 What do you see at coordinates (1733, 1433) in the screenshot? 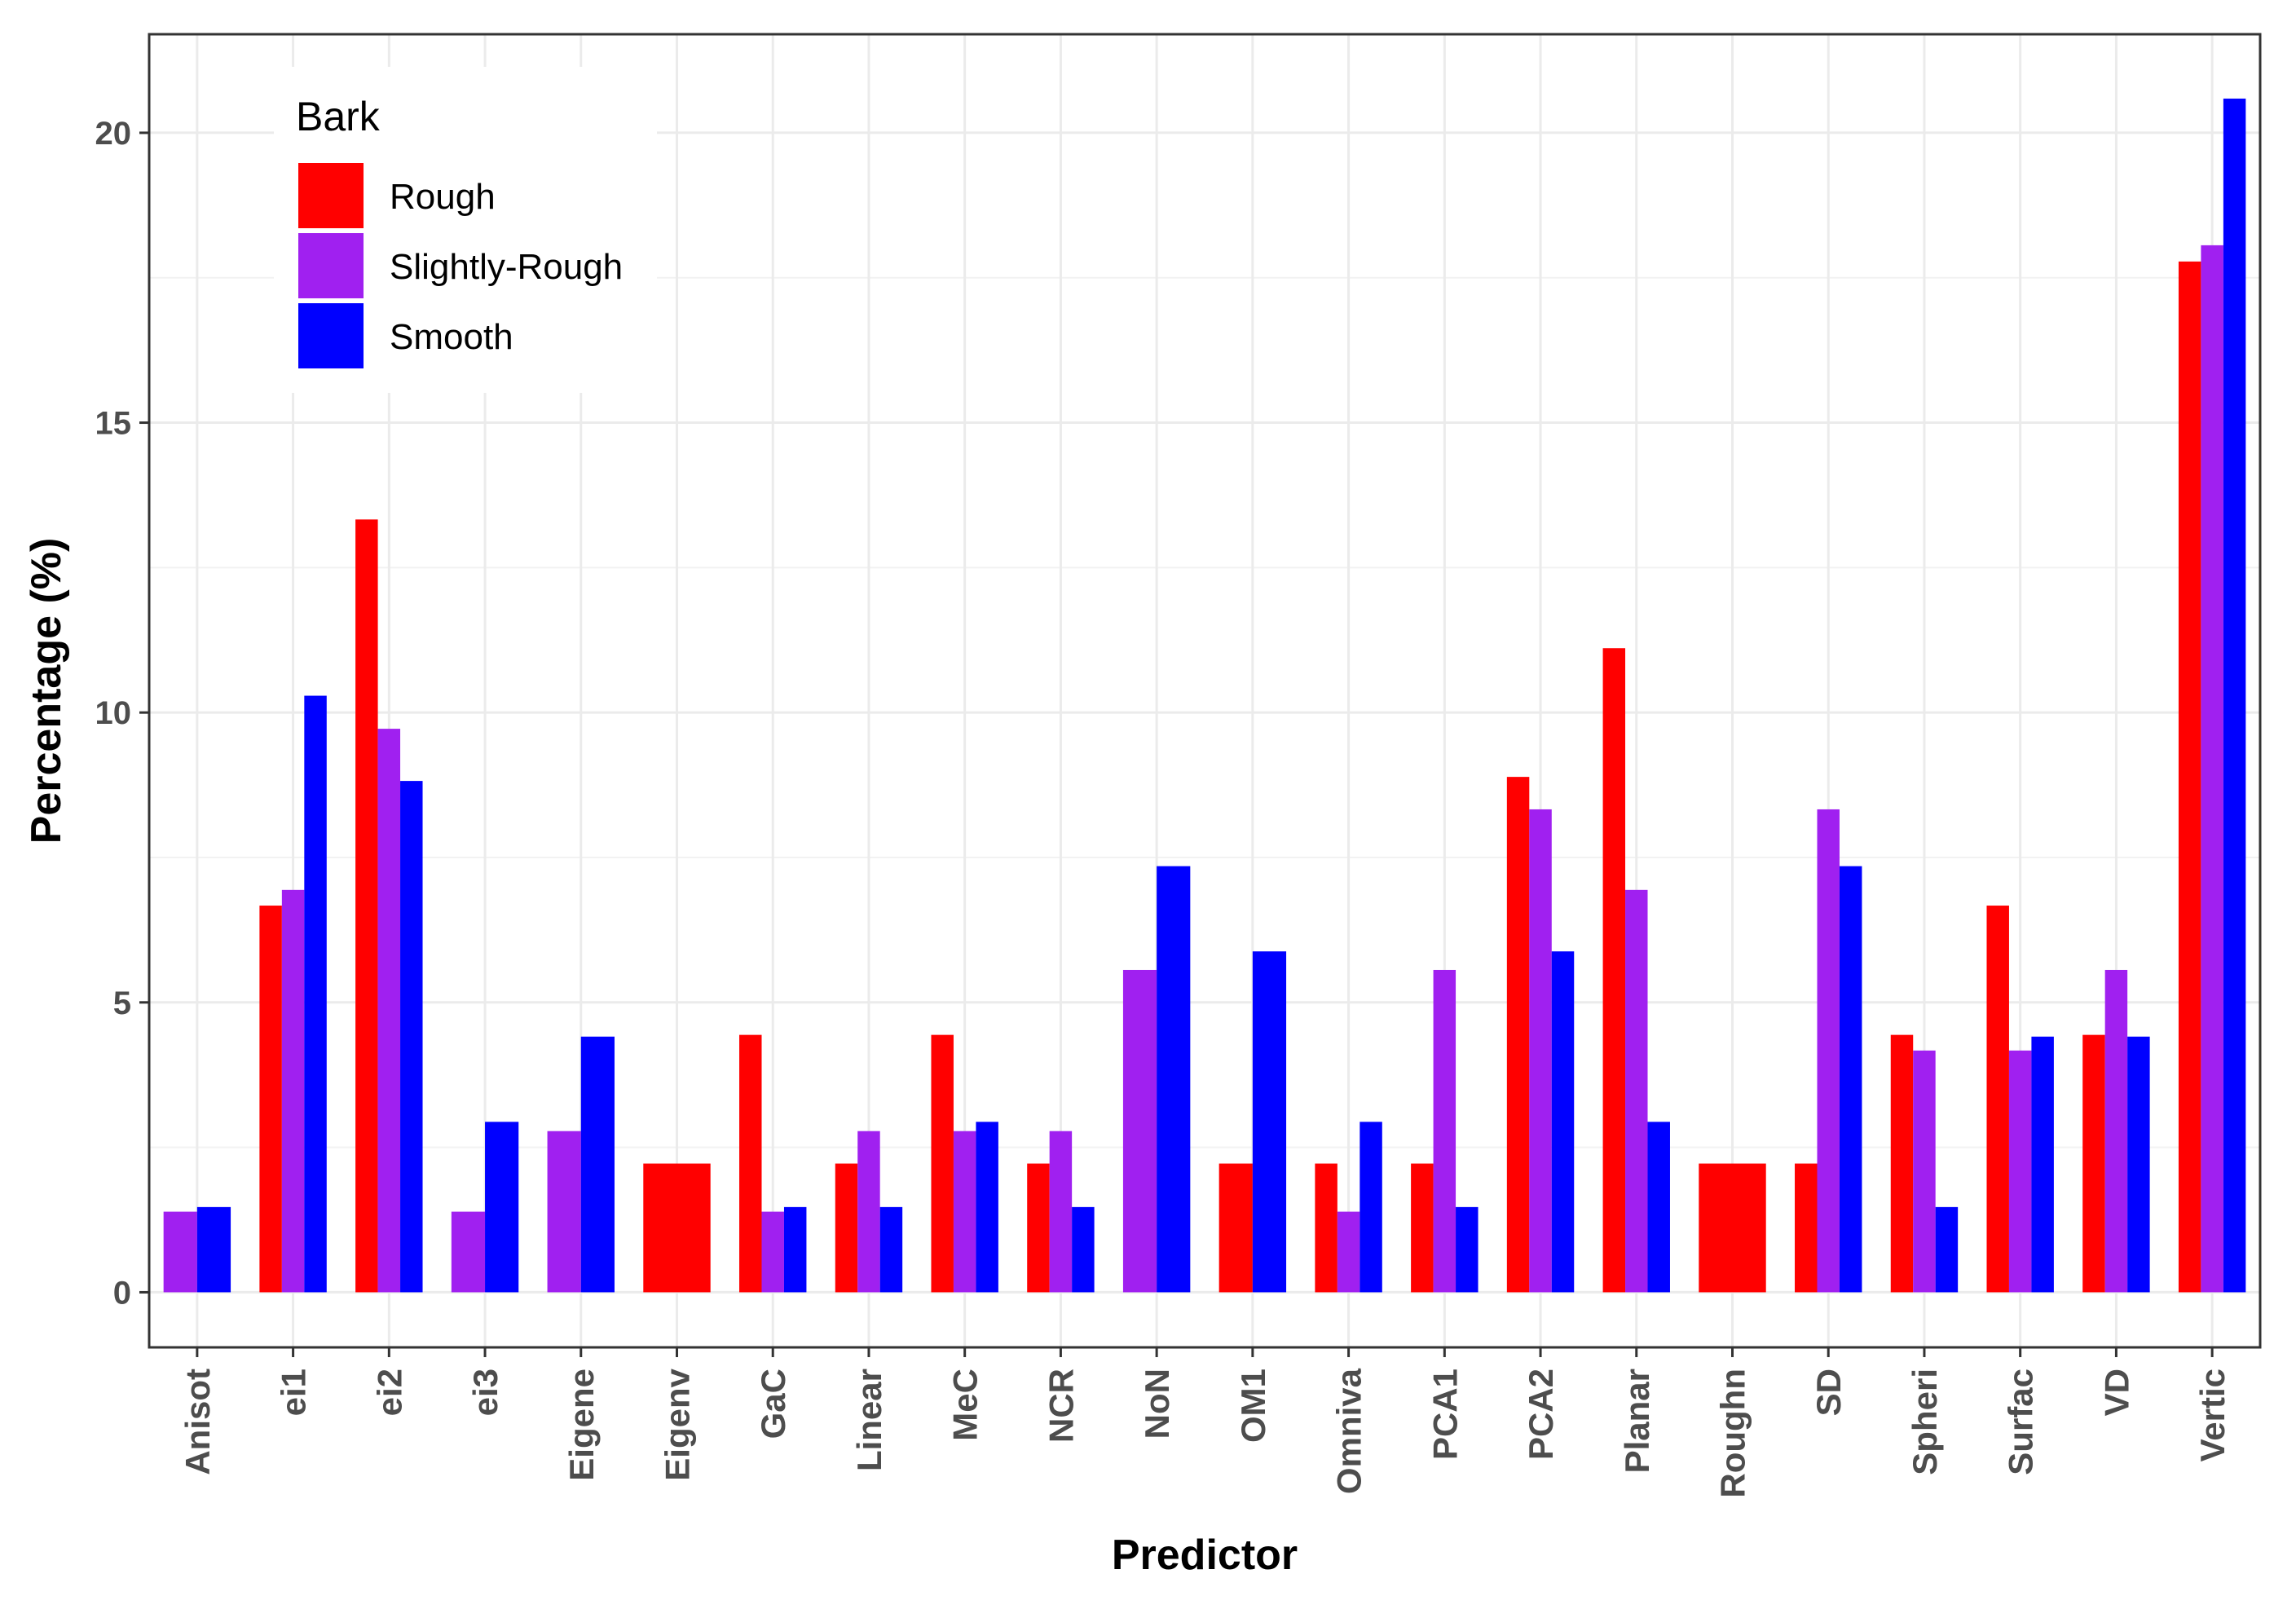
I see `x-tick-label: Roughn` at bounding box center [1733, 1433].